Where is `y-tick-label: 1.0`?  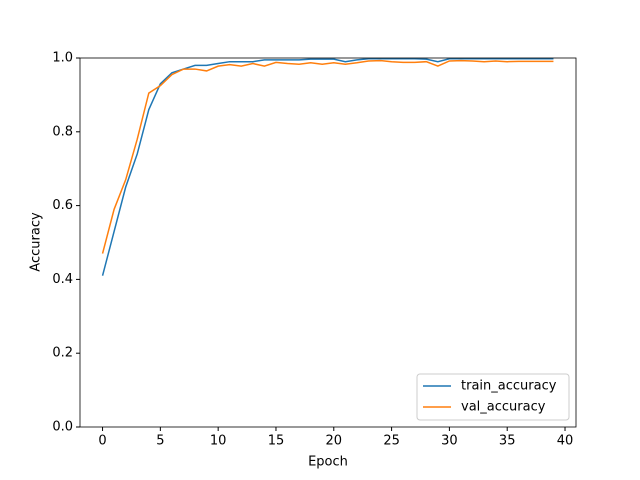
y-tick-label: 1.0 is located at coordinates (62, 58).